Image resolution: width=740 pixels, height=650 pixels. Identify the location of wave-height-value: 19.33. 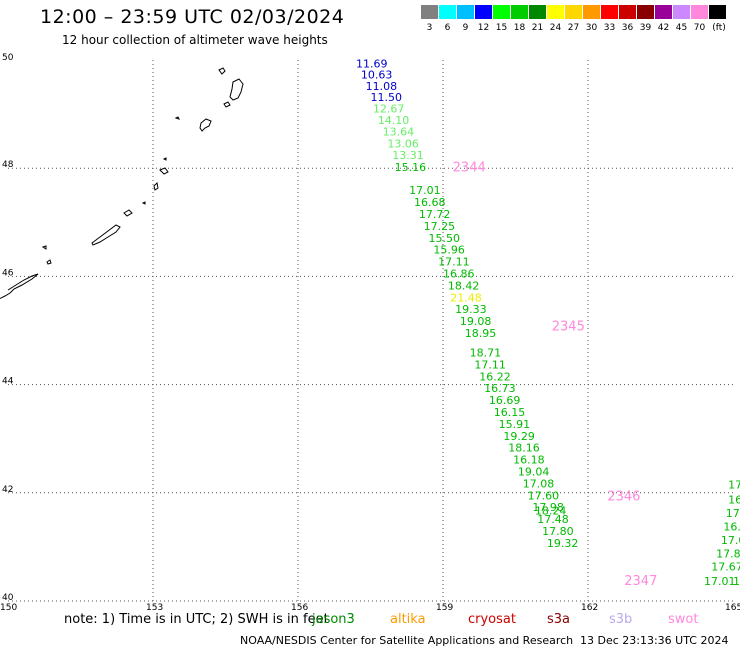
(471, 309).